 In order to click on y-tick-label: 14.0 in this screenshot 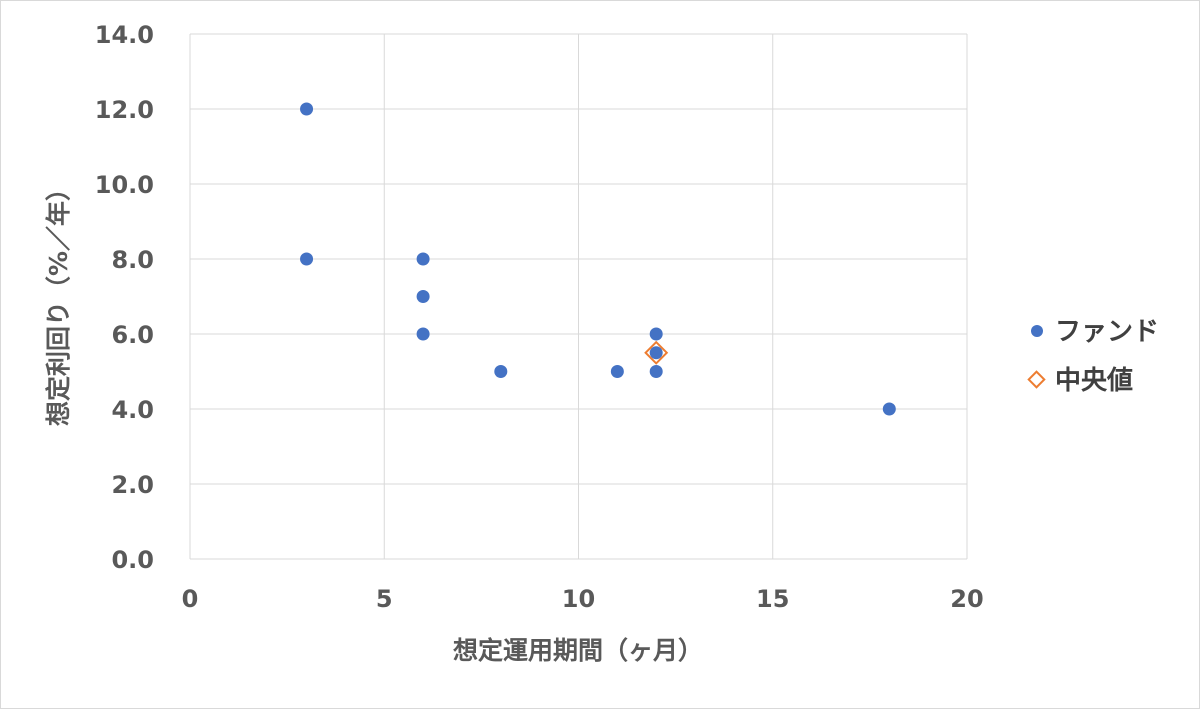, I will do `click(124, 35)`.